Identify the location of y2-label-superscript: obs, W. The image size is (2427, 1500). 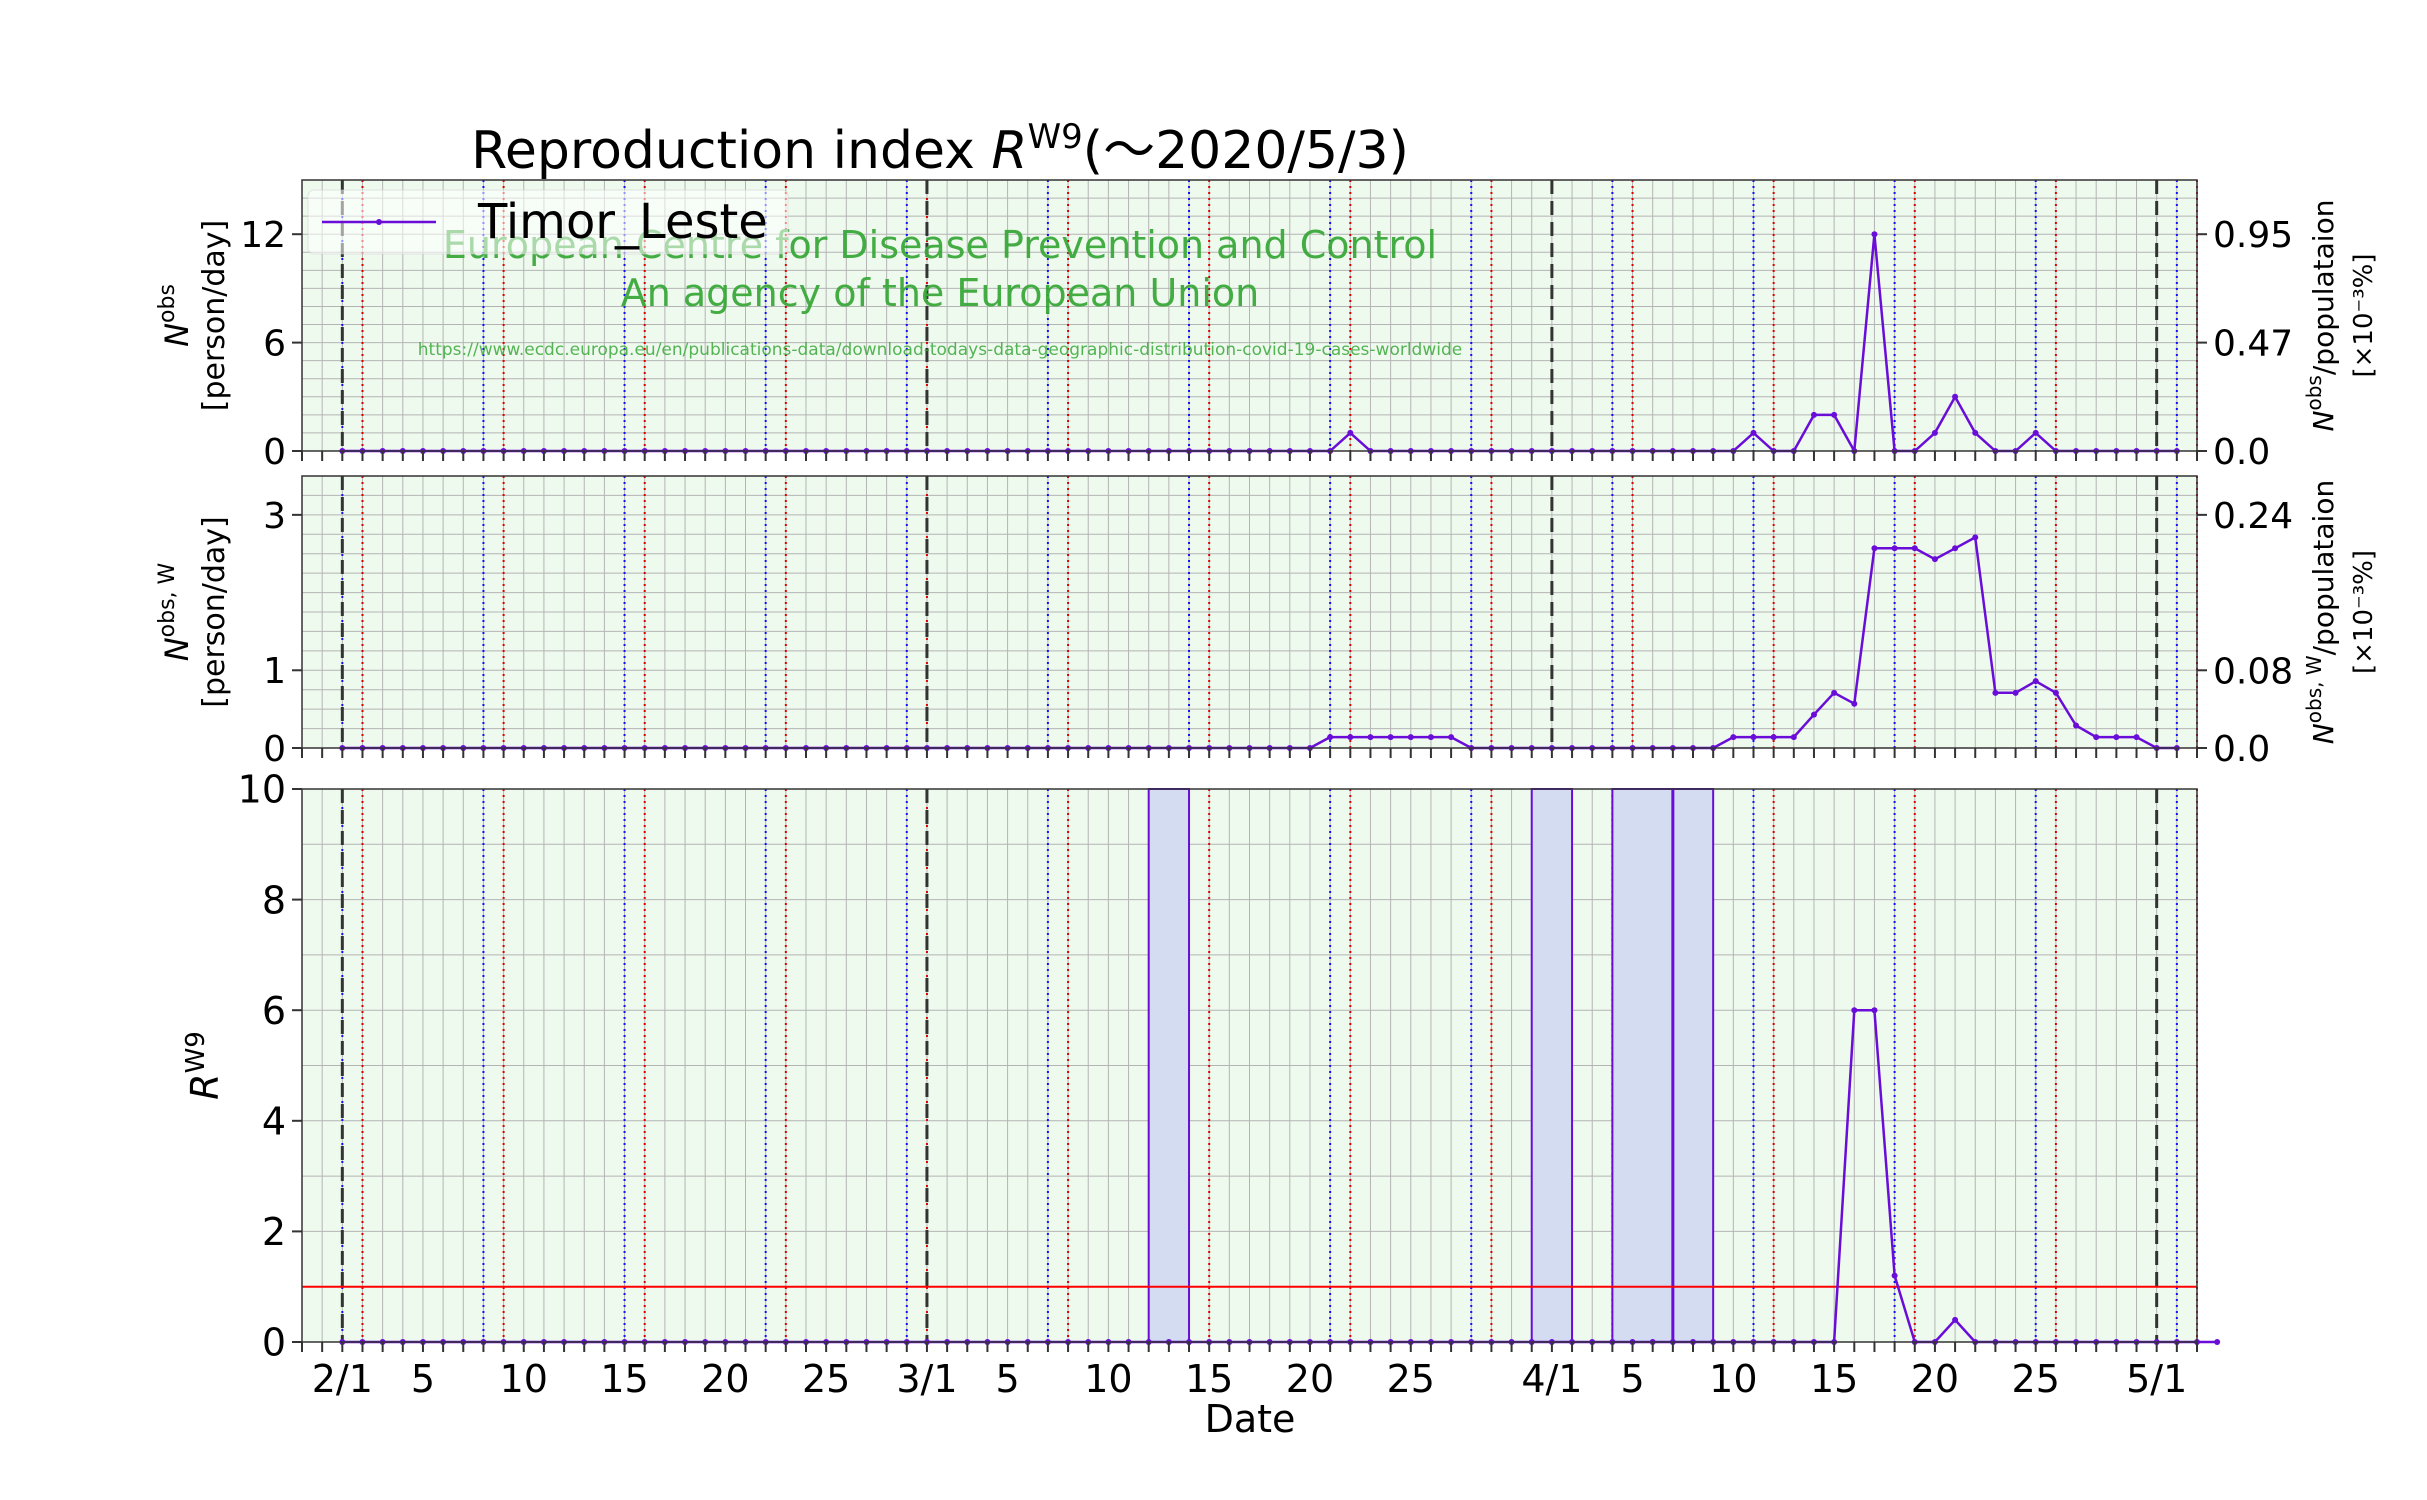
(2314, 689).